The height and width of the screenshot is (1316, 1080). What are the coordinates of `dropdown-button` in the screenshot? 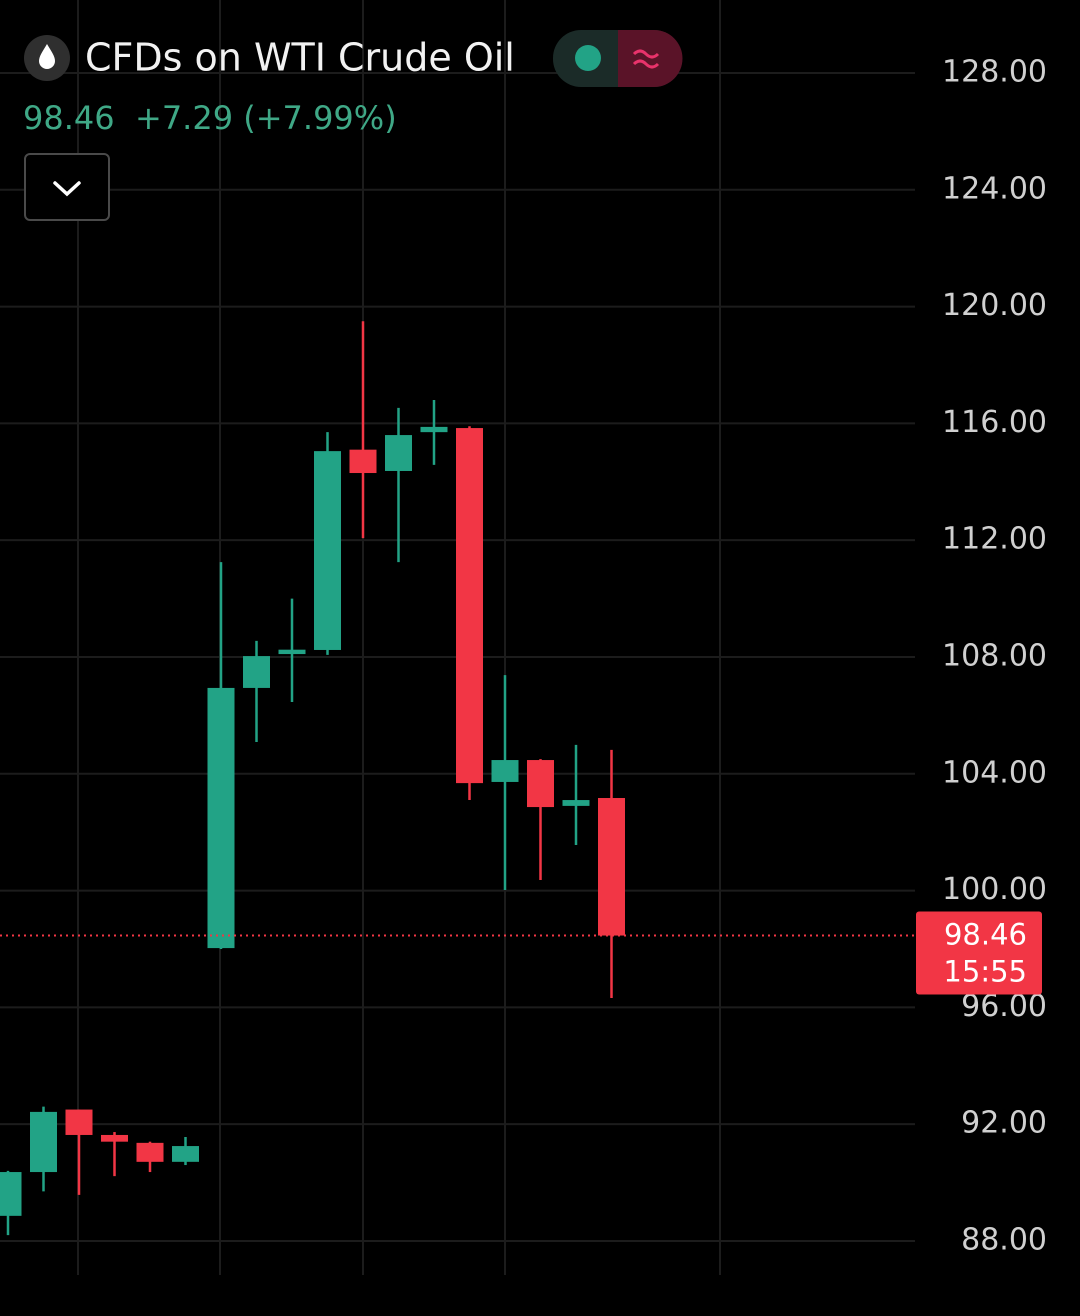 It's located at (67, 187).